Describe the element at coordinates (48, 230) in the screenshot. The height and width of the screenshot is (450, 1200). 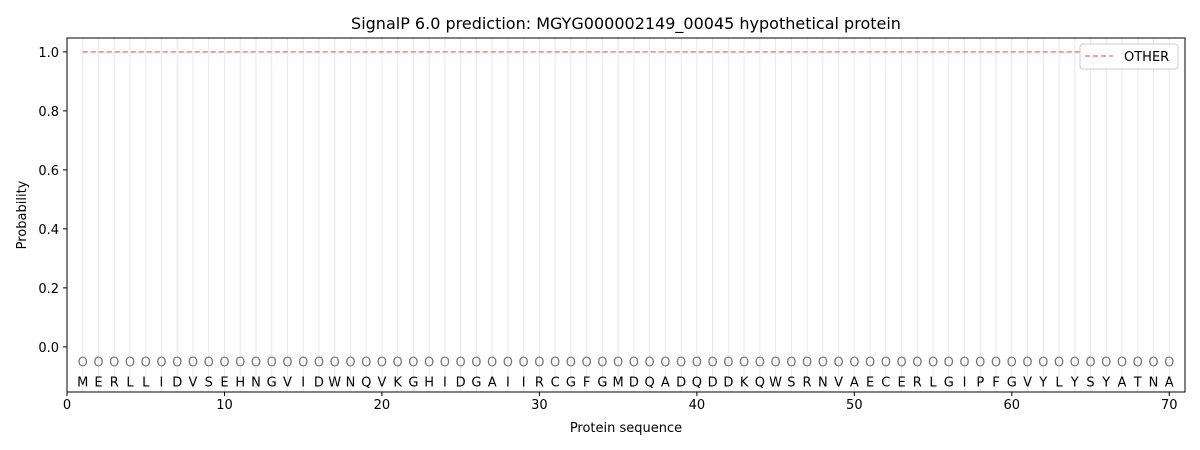
I see `y-tick-label: 0.4` at that location.